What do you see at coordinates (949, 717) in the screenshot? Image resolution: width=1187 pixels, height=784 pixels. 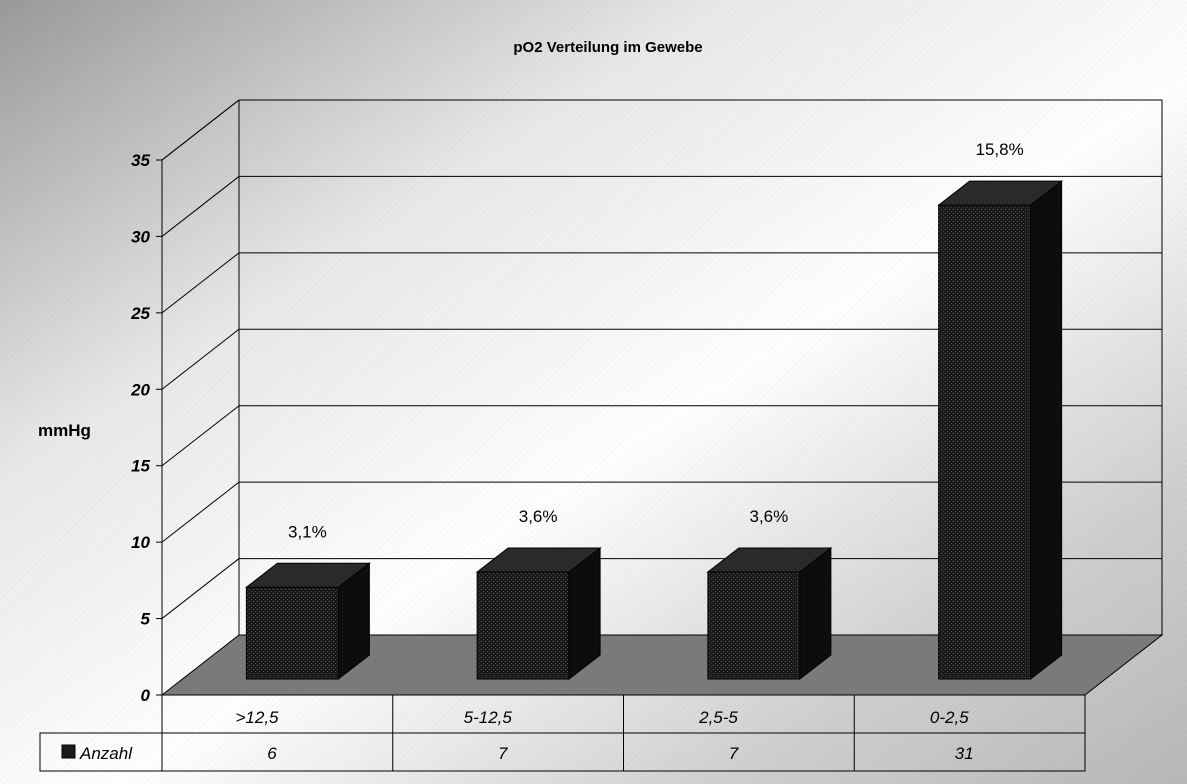 I see `x-tick-label: 0-2,5` at bounding box center [949, 717].